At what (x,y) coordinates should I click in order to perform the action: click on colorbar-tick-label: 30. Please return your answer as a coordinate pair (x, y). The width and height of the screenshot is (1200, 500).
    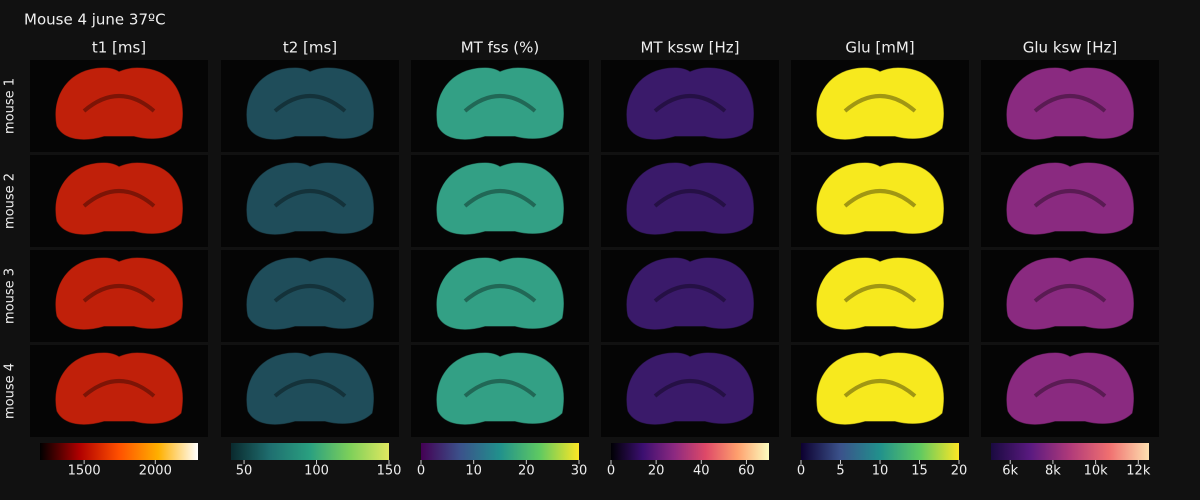
    Looking at the image, I should click on (579, 471).